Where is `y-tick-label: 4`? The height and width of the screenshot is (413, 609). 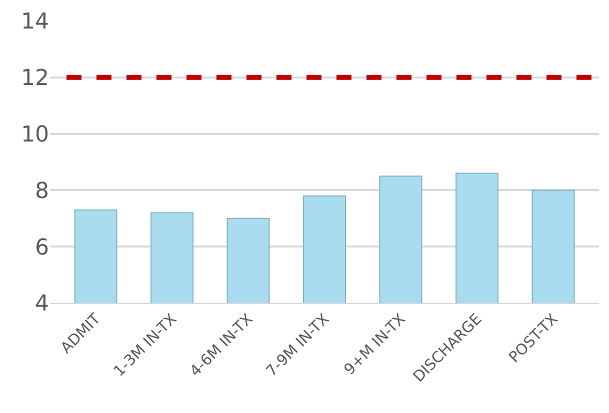 y-tick-label: 4 is located at coordinates (42, 304).